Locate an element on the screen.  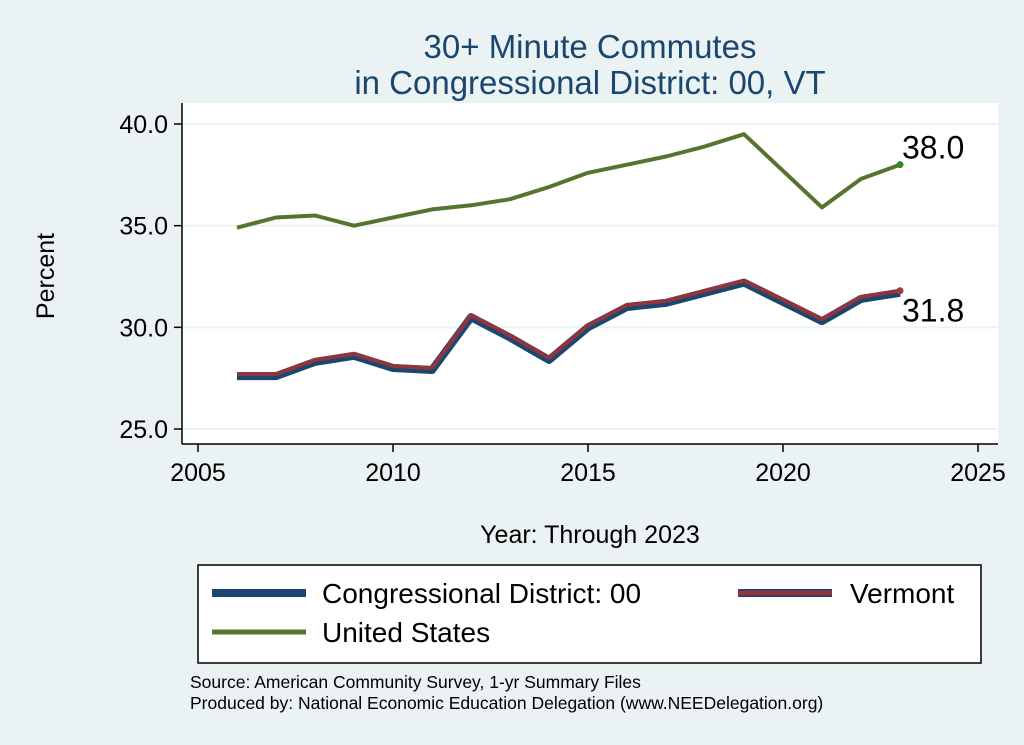
y-tick-label: 35.0 is located at coordinates (143, 227).